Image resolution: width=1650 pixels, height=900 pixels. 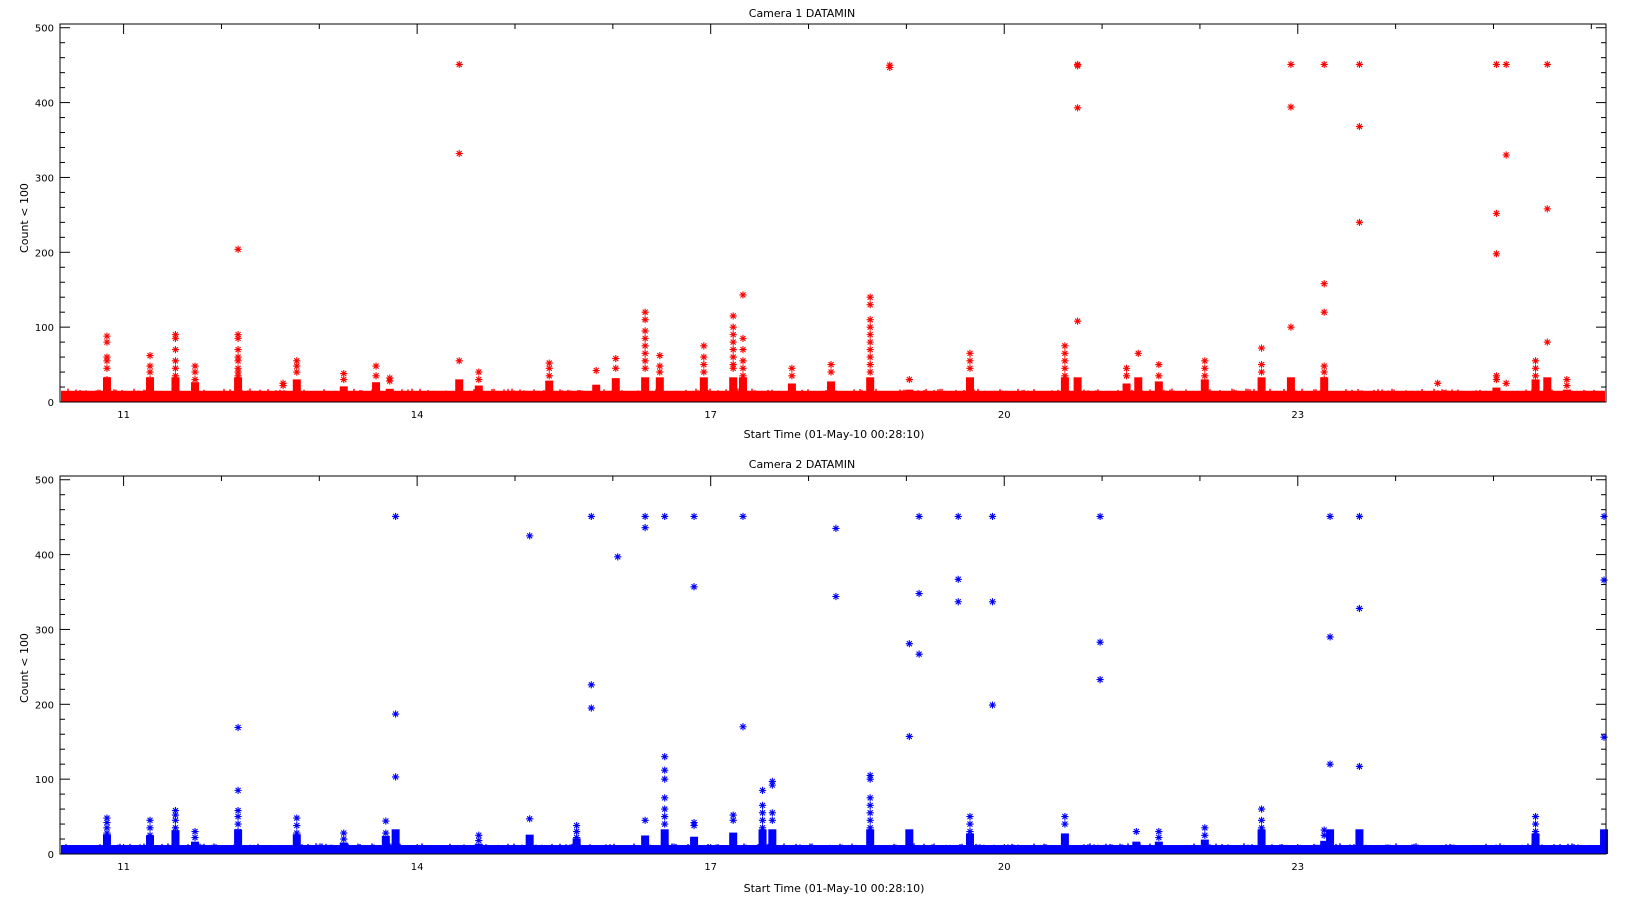 What do you see at coordinates (51, 403) in the screenshot?
I see `y-tick-label: 0` at bounding box center [51, 403].